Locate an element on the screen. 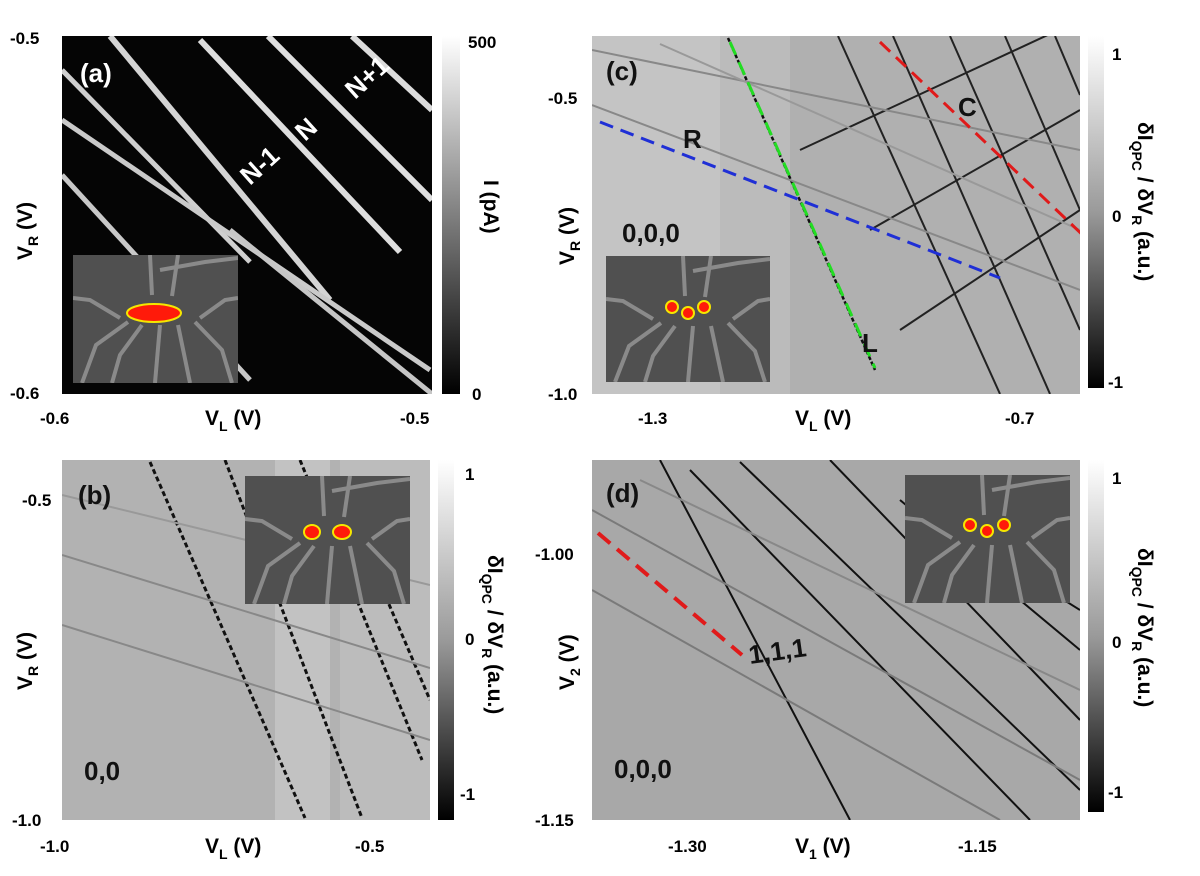 This screenshot has width=1200, height=876. panel-c-colorbar-min: -1 is located at coordinates (1115, 382).